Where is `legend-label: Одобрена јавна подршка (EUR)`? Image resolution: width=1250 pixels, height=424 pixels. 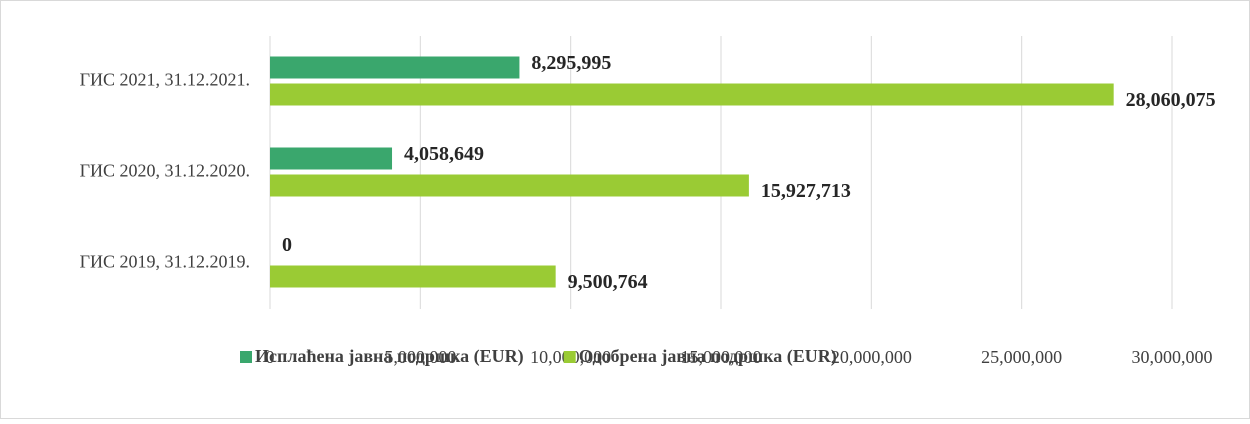
legend-label: Одобрена јавна подршка (EUR) is located at coordinates (708, 356).